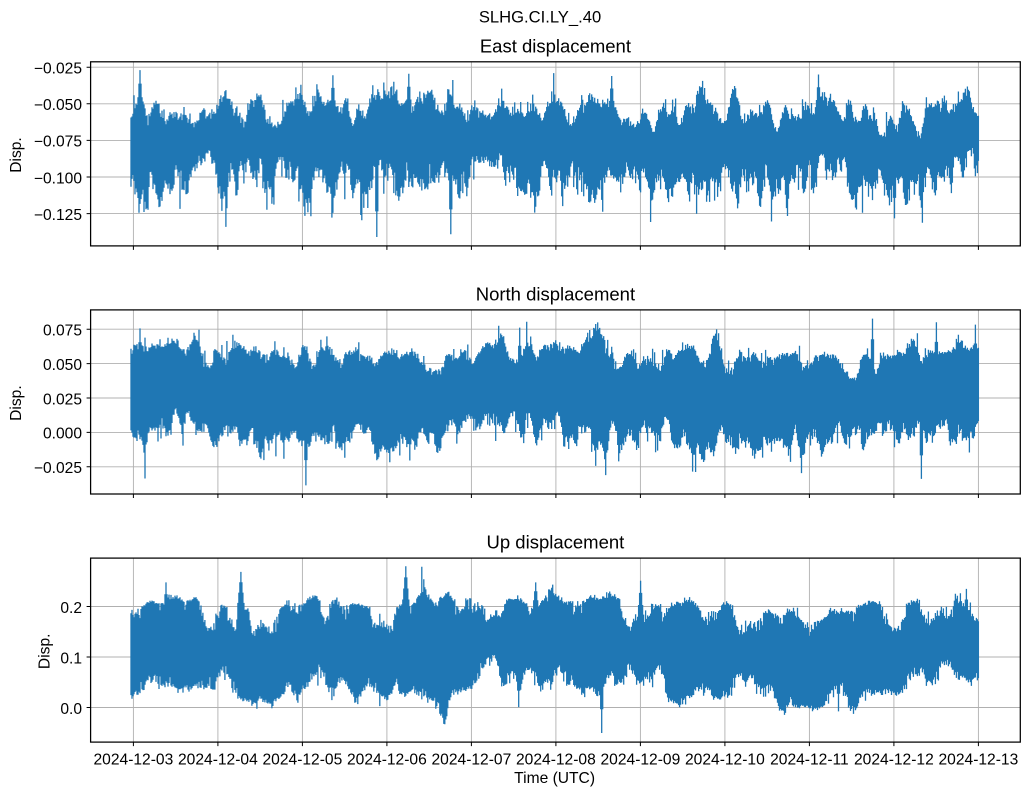 The width and height of the screenshot is (1030, 795). Describe the element at coordinates (62, 331) in the screenshot. I see `svg-text: 0.075` at that location.